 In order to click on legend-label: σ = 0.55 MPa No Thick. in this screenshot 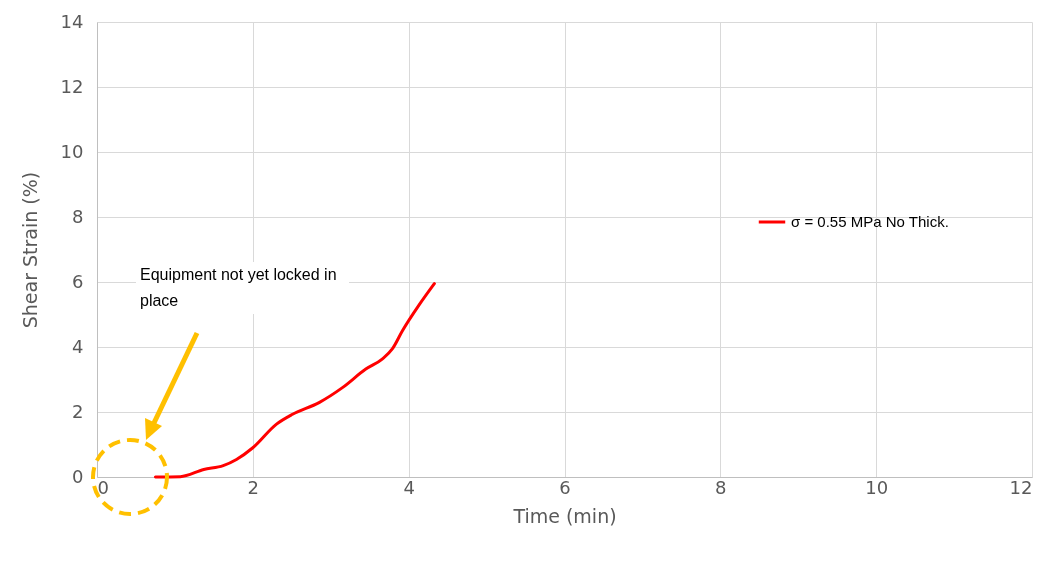, I will do `click(870, 221)`.